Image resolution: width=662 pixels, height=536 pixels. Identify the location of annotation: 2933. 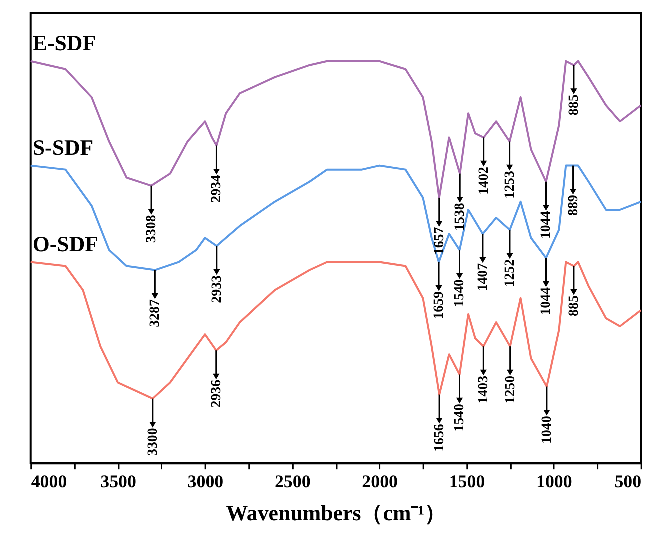
(217, 289).